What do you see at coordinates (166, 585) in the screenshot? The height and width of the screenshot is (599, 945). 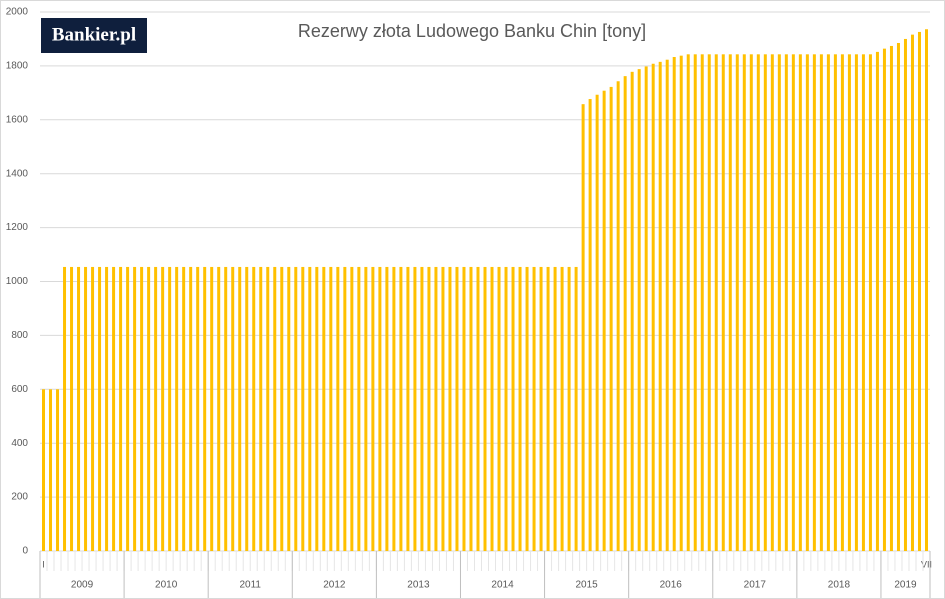 I see `year-label: 2010` at bounding box center [166, 585].